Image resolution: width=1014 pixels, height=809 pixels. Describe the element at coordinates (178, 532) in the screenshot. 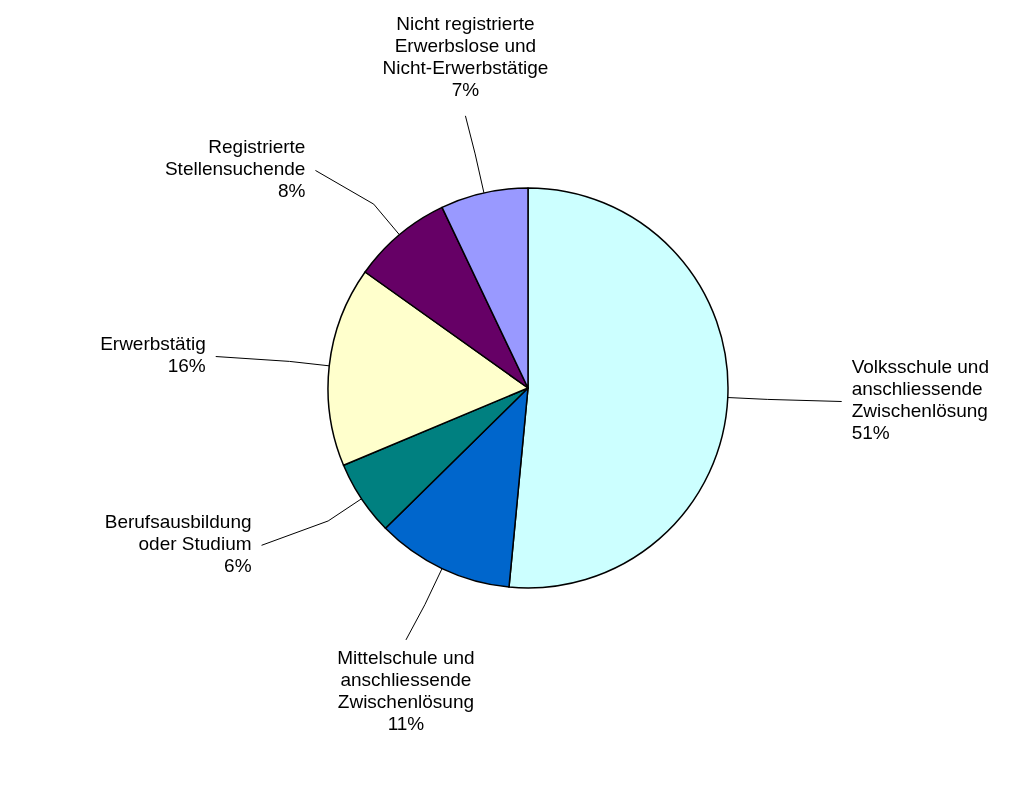

I see `slice-label: Berufsausbildung oder Studium` at that location.